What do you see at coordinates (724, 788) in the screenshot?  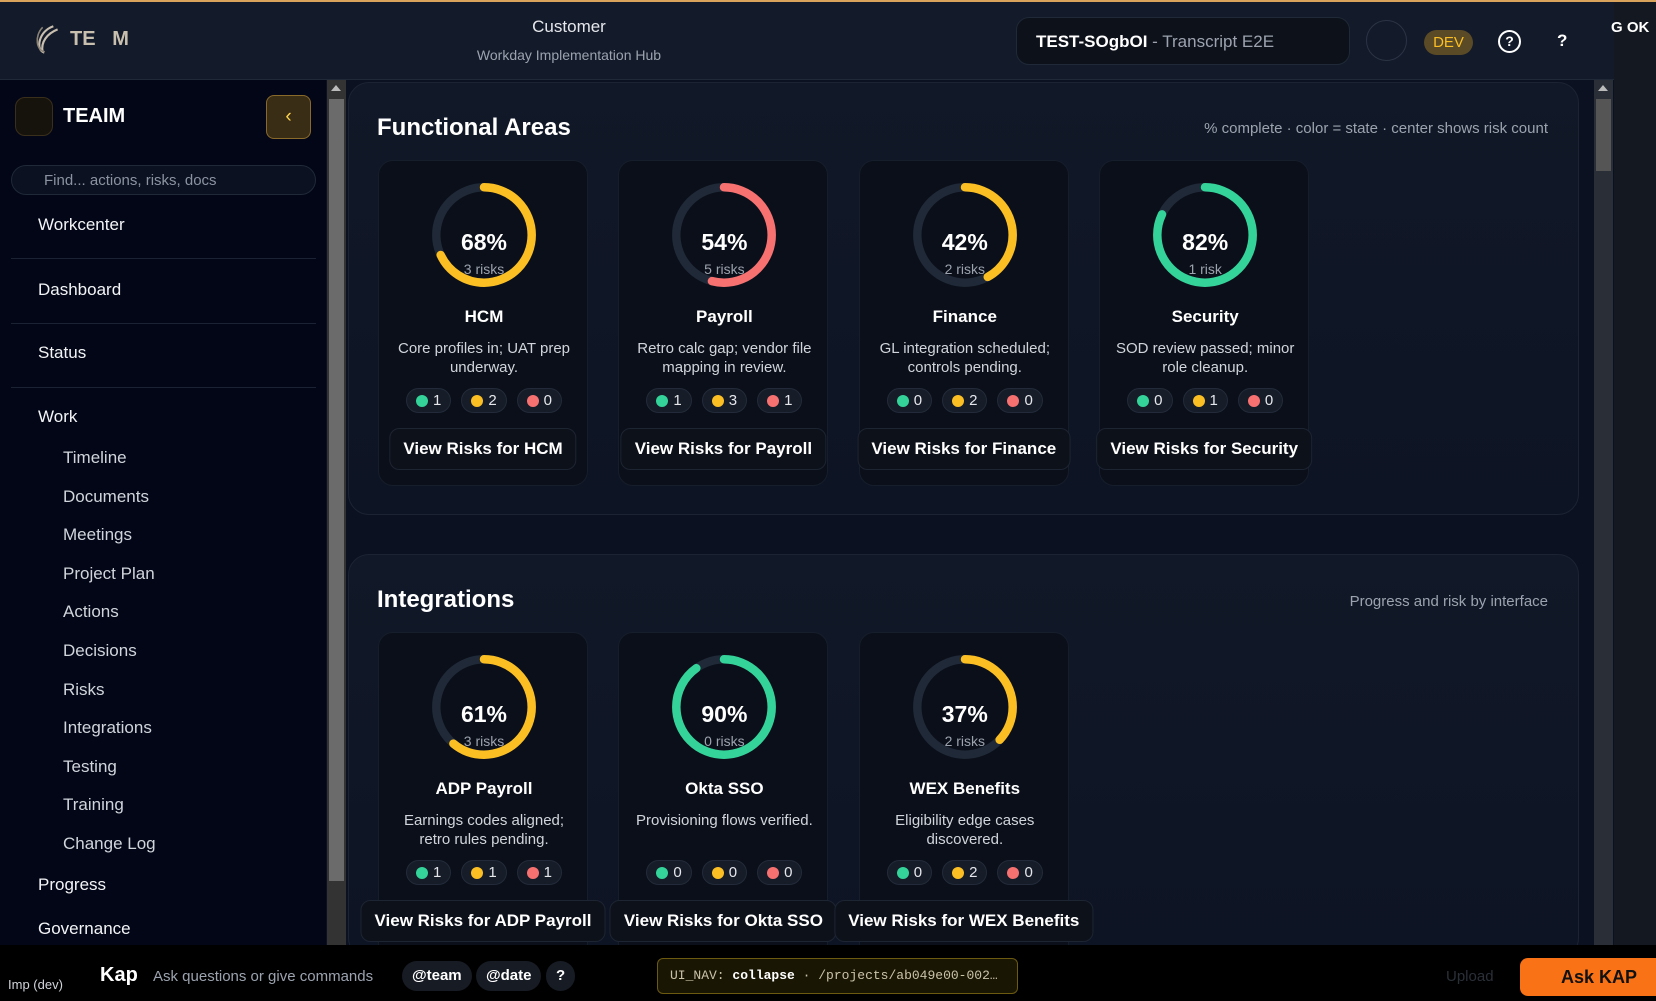 I see `area-name: Okta SSO` at bounding box center [724, 788].